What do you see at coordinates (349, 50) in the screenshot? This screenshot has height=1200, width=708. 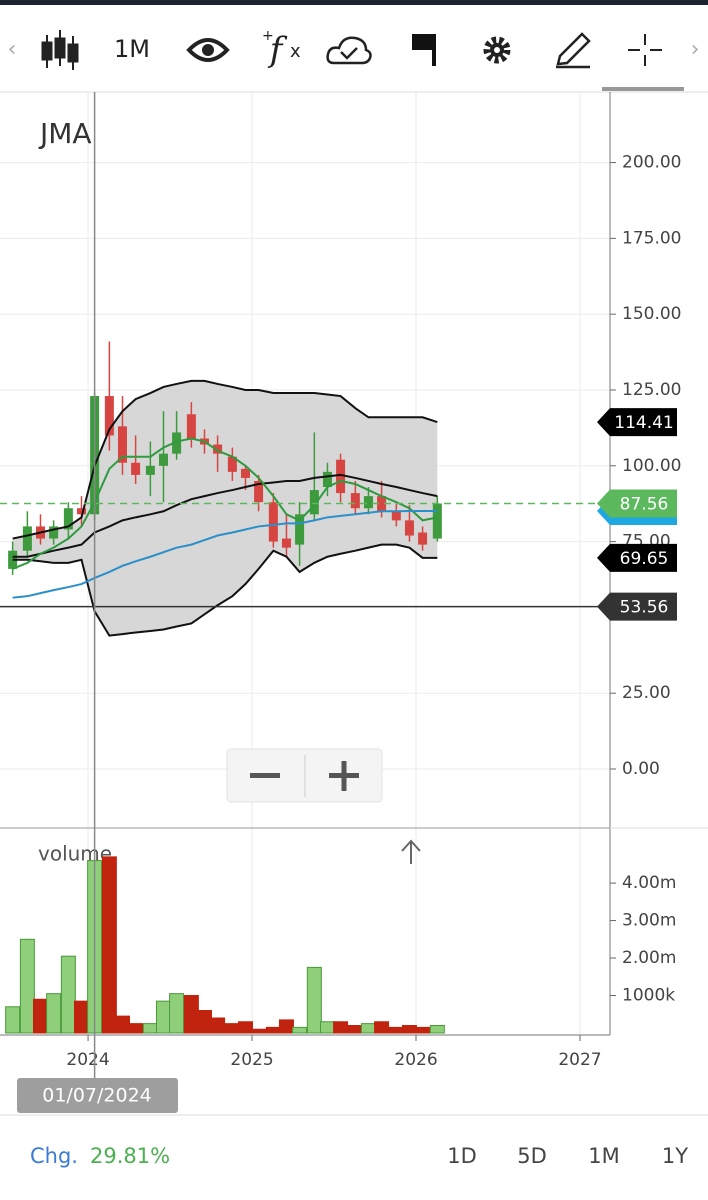 I see `cloud-icon` at bounding box center [349, 50].